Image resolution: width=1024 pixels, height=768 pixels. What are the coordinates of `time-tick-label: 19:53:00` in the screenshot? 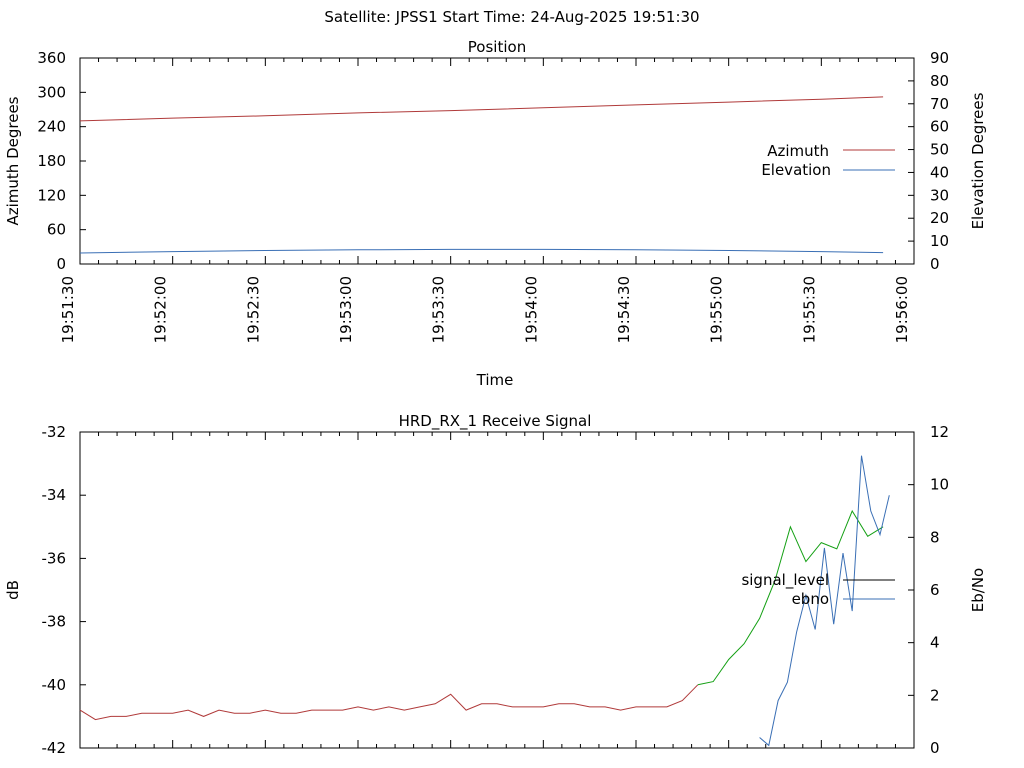 It's located at (346, 309).